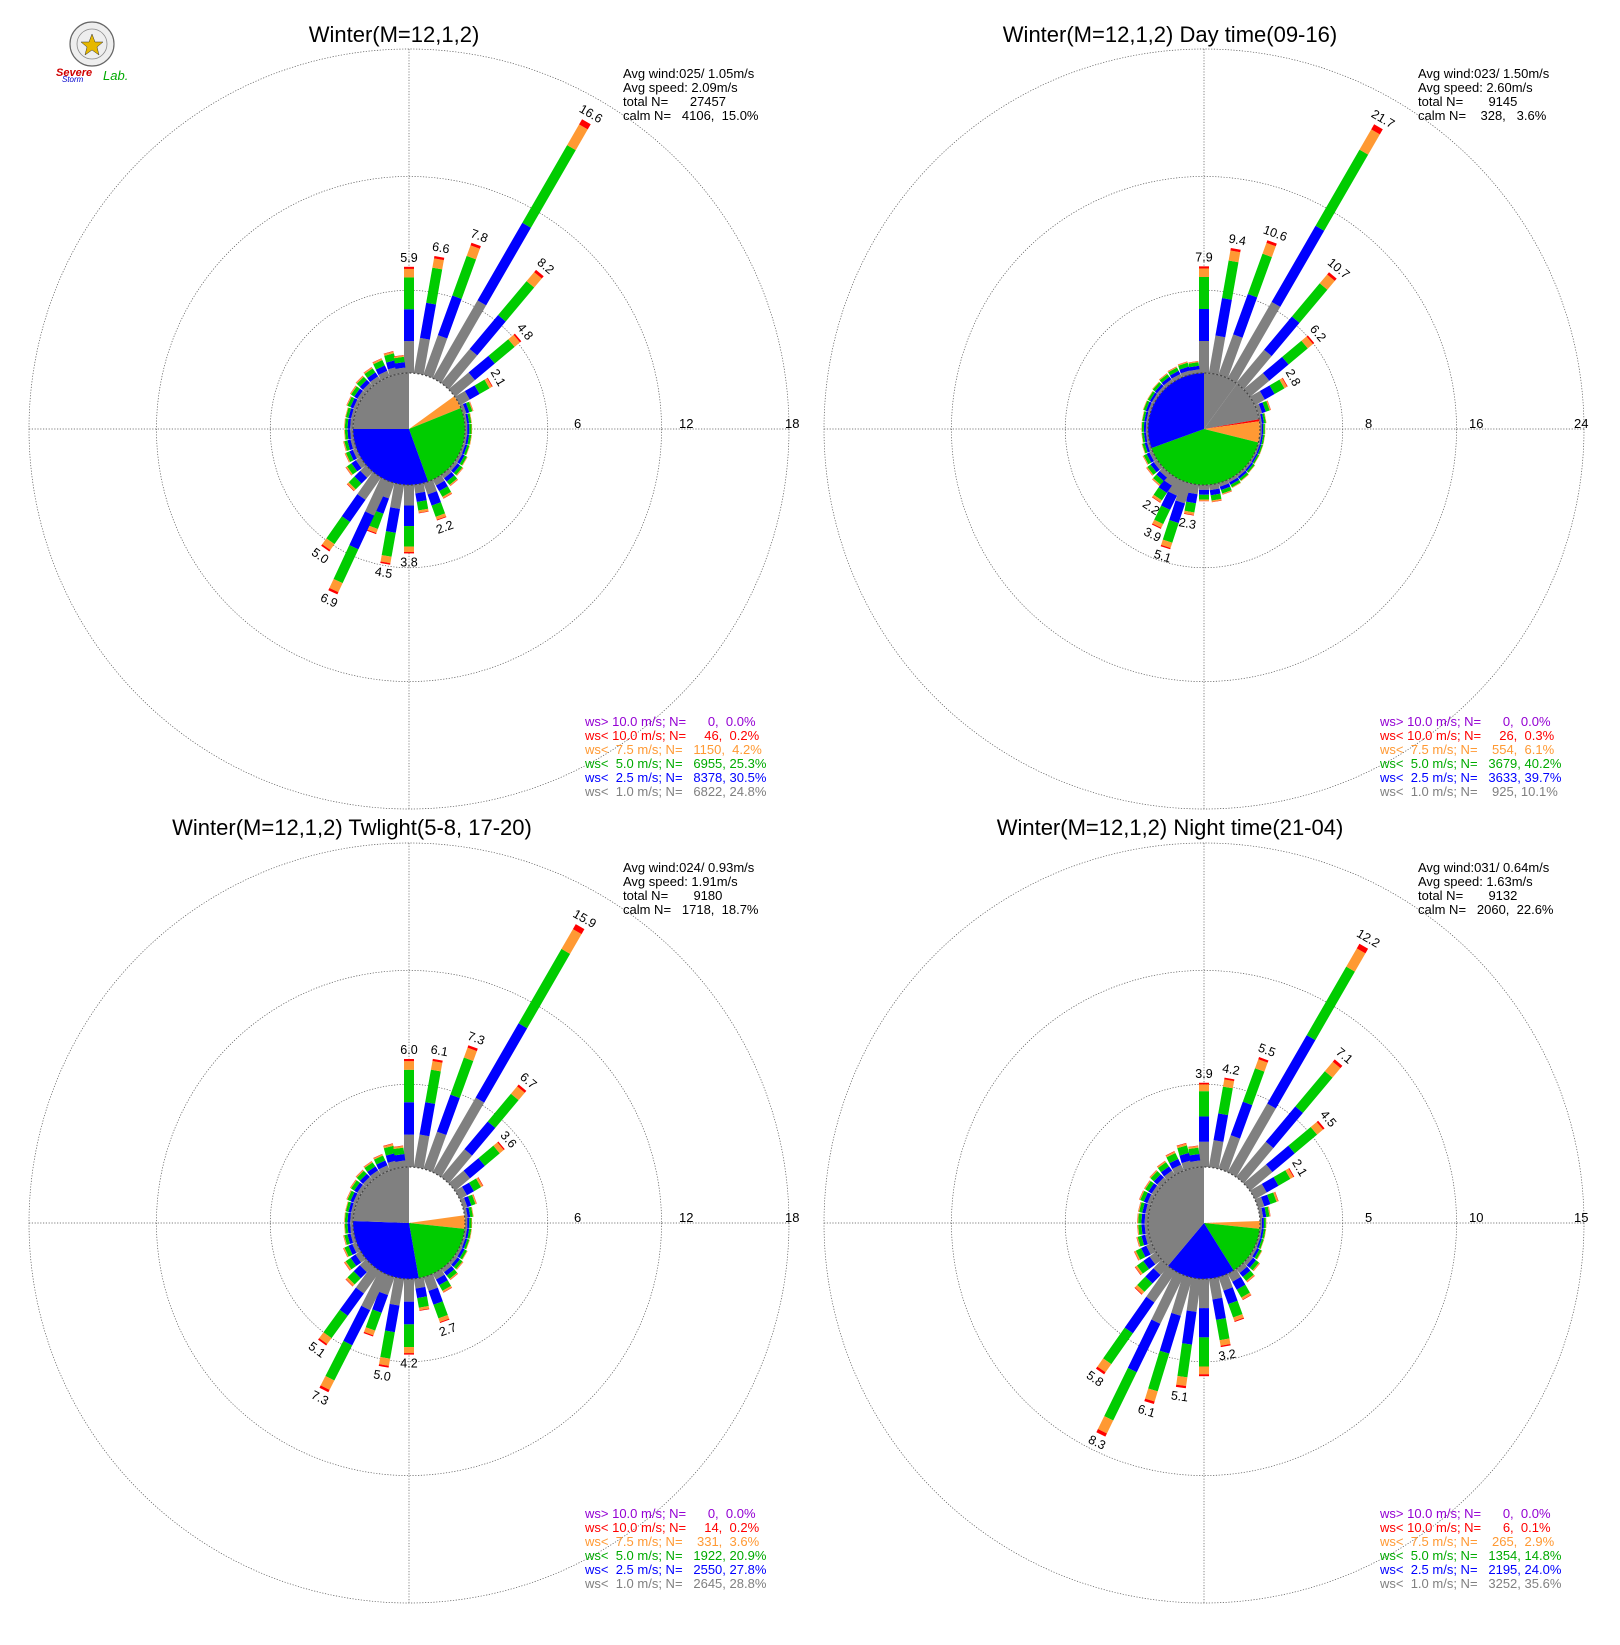 Image resolution: width=1620 pixels, height=1645 pixels. Describe the element at coordinates (672, 895) in the screenshot. I see `stat-total-n: total N= 9180` at that location.